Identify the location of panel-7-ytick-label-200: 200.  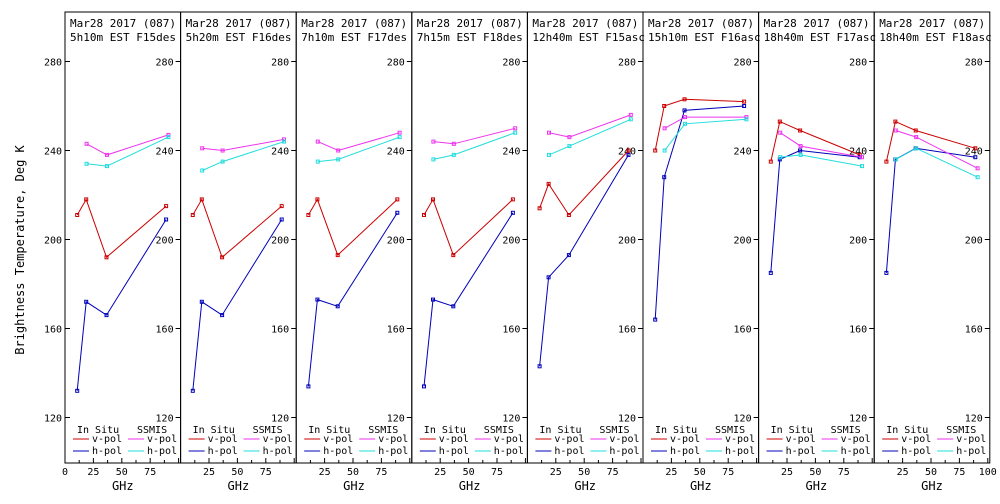
(858, 241).